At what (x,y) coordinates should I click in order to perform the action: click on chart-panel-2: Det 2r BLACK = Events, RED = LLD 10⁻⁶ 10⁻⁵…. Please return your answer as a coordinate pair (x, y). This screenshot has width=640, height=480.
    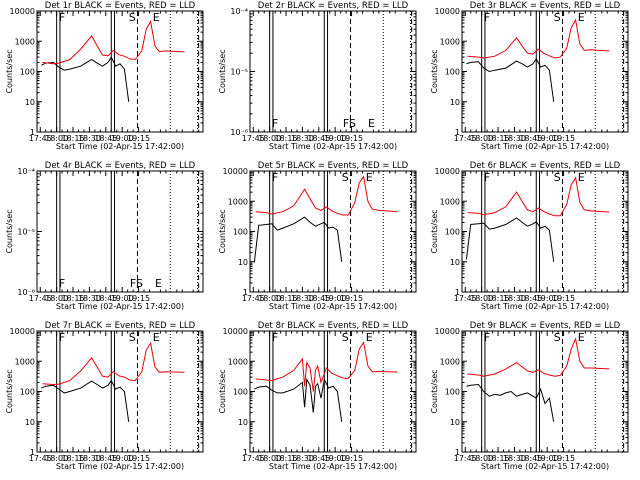
    Looking at the image, I should click on (317, 76).